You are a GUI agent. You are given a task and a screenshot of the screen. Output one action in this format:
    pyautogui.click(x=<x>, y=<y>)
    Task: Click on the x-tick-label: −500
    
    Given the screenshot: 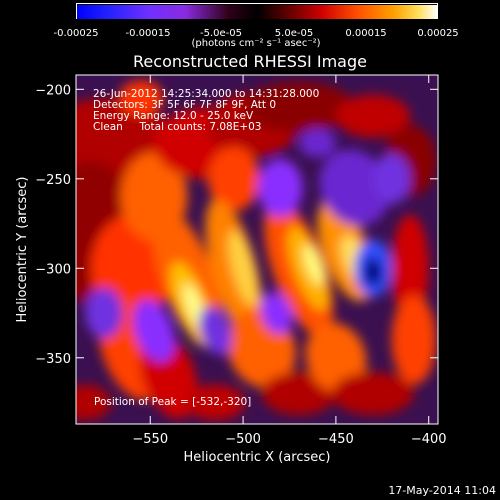 What is the action you would take?
    pyautogui.click(x=243, y=439)
    